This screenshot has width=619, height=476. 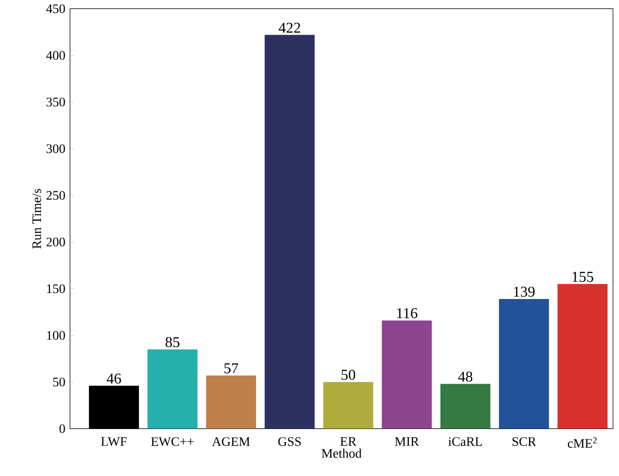 I want to click on y-tick-label: 0, so click(x=62, y=429).